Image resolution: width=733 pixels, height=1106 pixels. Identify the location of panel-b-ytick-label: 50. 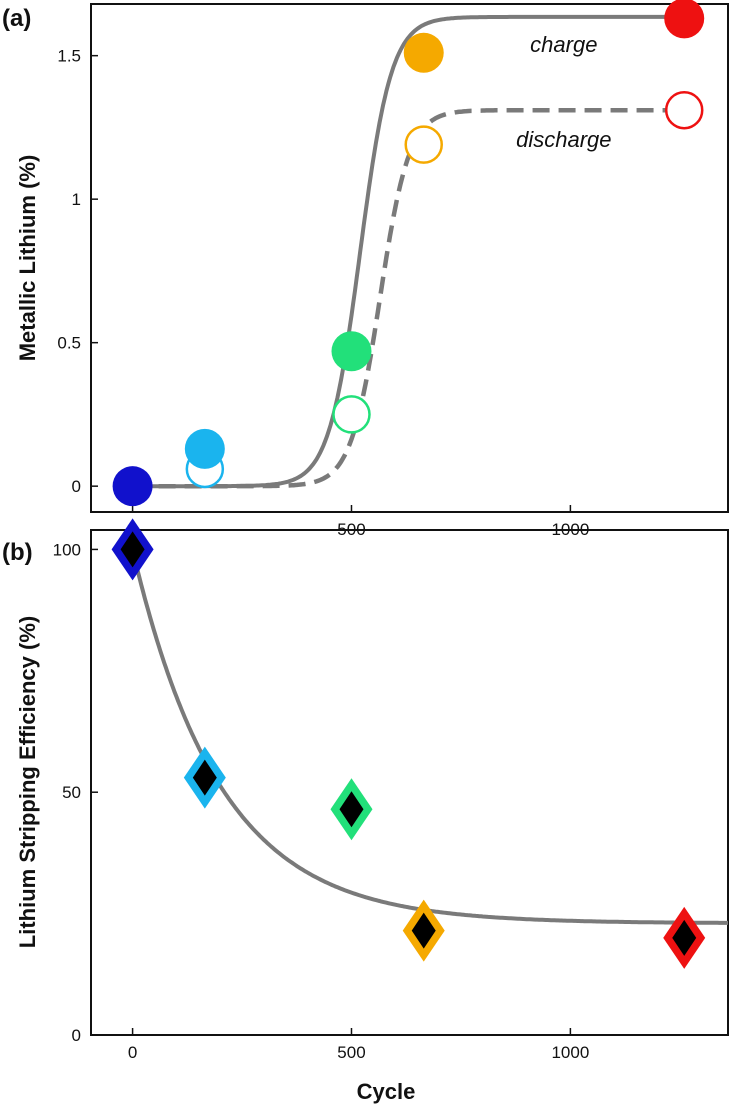
(71, 792).